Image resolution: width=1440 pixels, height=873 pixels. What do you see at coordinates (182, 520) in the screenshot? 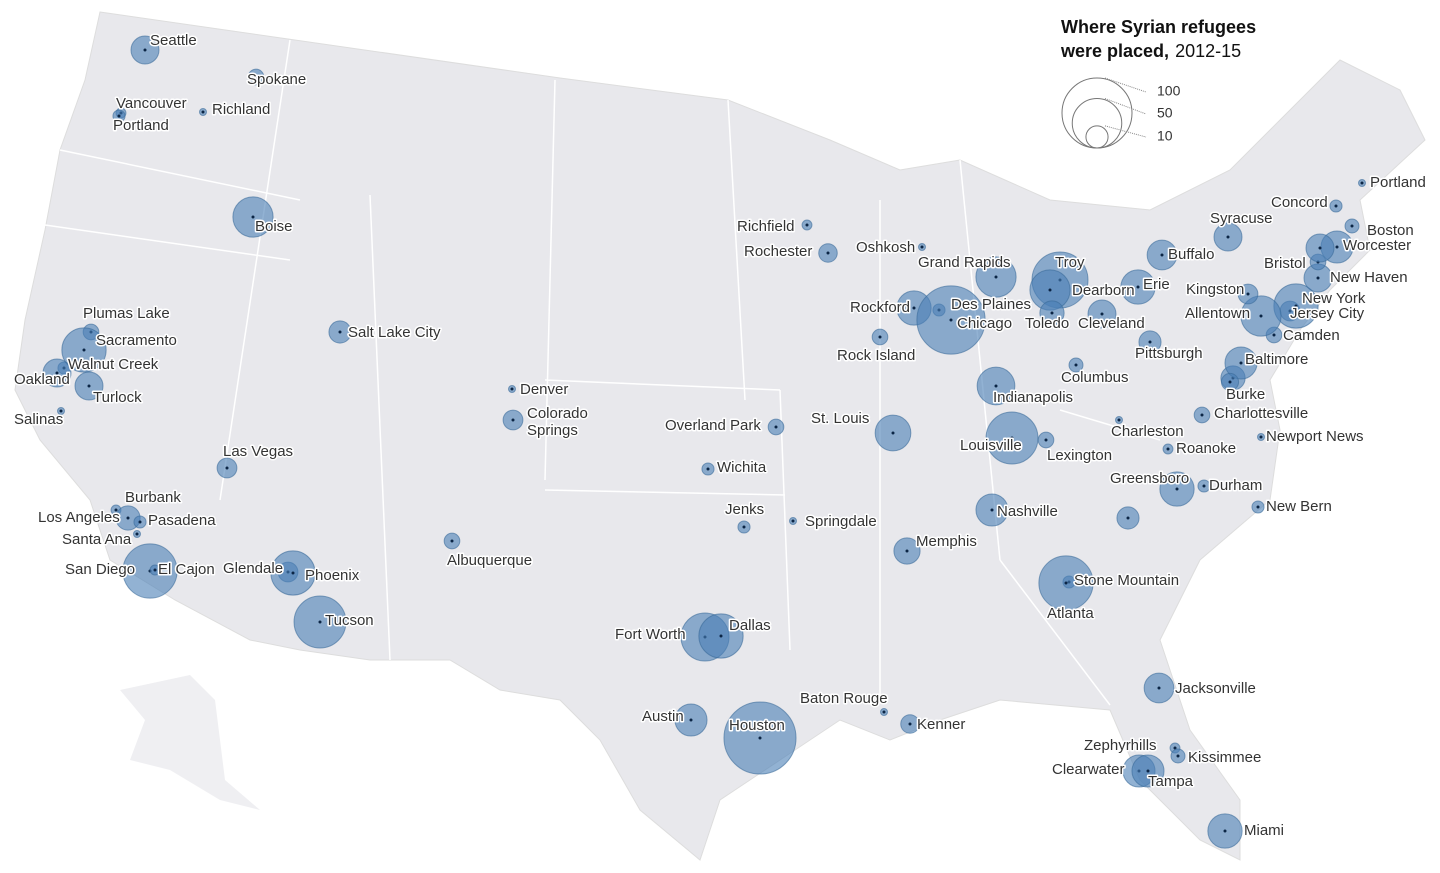
I see `city-label: Pasadena` at bounding box center [182, 520].